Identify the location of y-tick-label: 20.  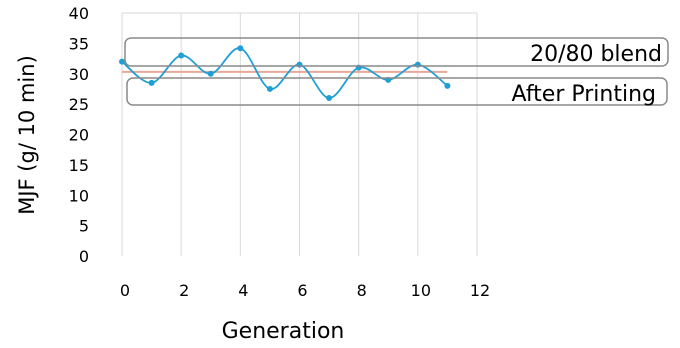
(79, 135).